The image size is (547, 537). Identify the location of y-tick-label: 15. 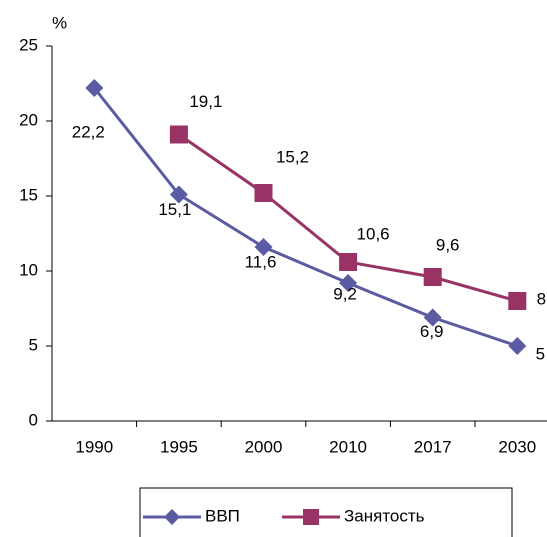
(28, 194).